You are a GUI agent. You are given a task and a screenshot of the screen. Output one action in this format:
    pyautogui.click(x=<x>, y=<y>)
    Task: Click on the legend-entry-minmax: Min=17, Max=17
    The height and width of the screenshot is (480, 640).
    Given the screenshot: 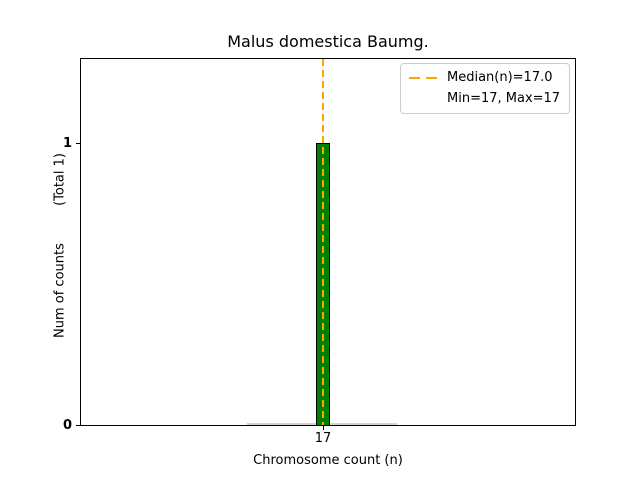 What is the action you would take?
    pyautogui.click(x=485, y=98)
    